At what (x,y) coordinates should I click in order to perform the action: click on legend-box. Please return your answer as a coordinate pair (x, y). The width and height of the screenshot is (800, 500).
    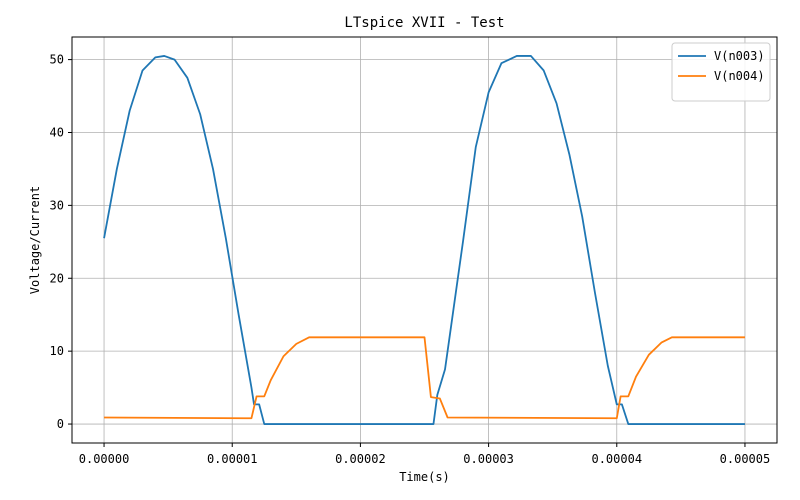
    Looking at the image, I should click on (721, 72).